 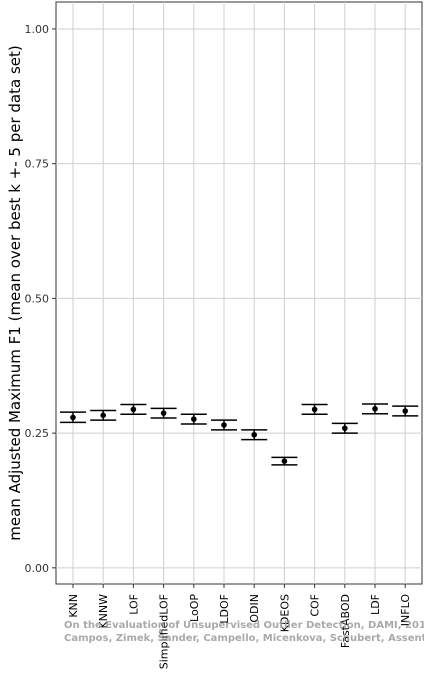 What do you see at coordinates (37, 568) in the screenshot?
I see `y-tick-label: 0.00` at bounding box center [37, 568].